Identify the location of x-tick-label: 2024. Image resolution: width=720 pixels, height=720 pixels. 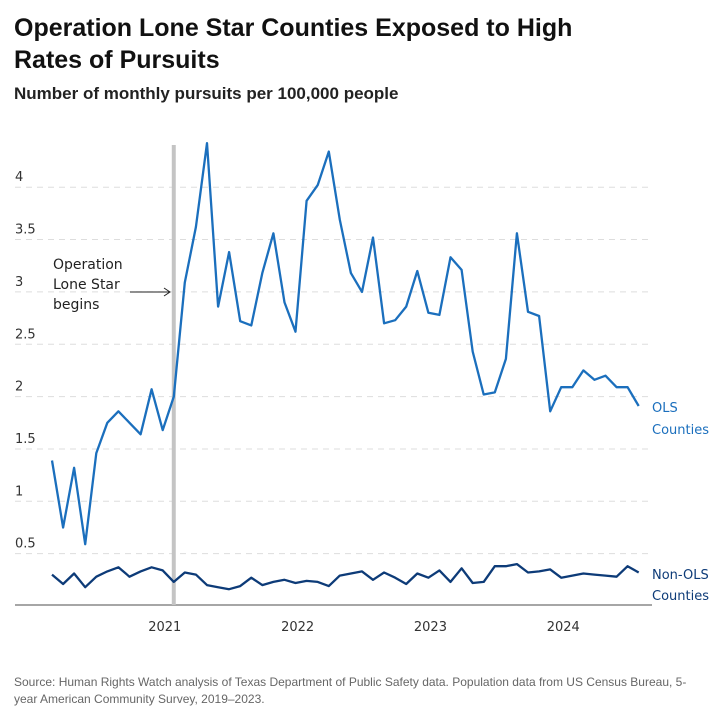
(563, 627).